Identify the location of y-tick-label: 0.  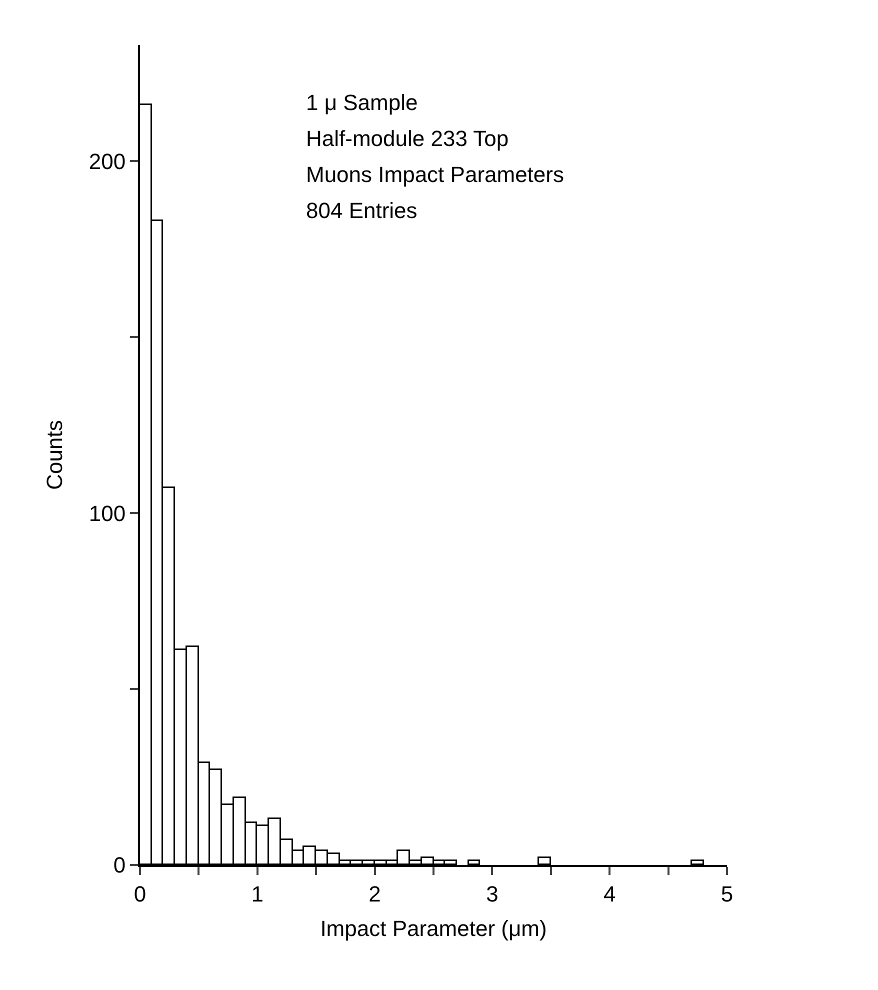
(119, 865).